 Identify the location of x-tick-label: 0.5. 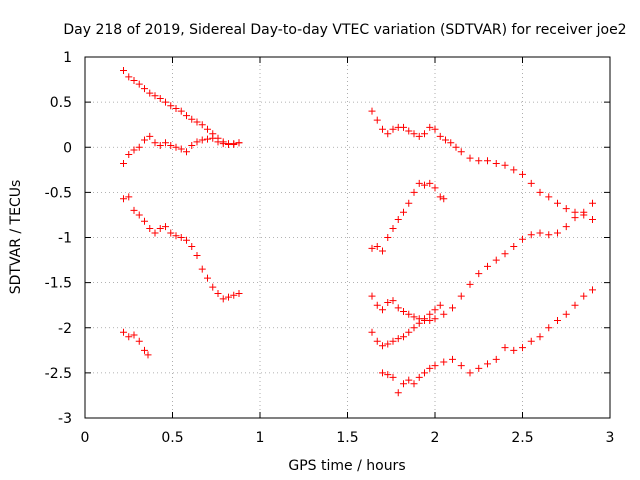
(172, 438).